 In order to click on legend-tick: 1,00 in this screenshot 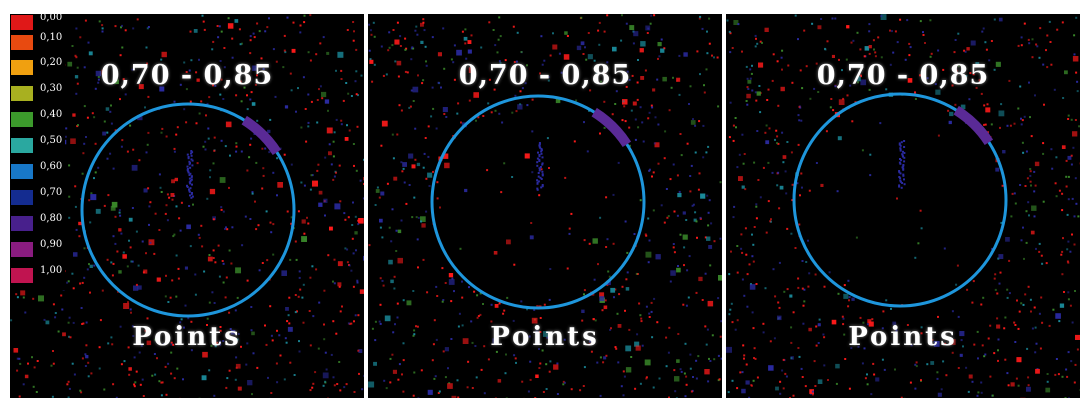, I will do `click(51, 270)`.